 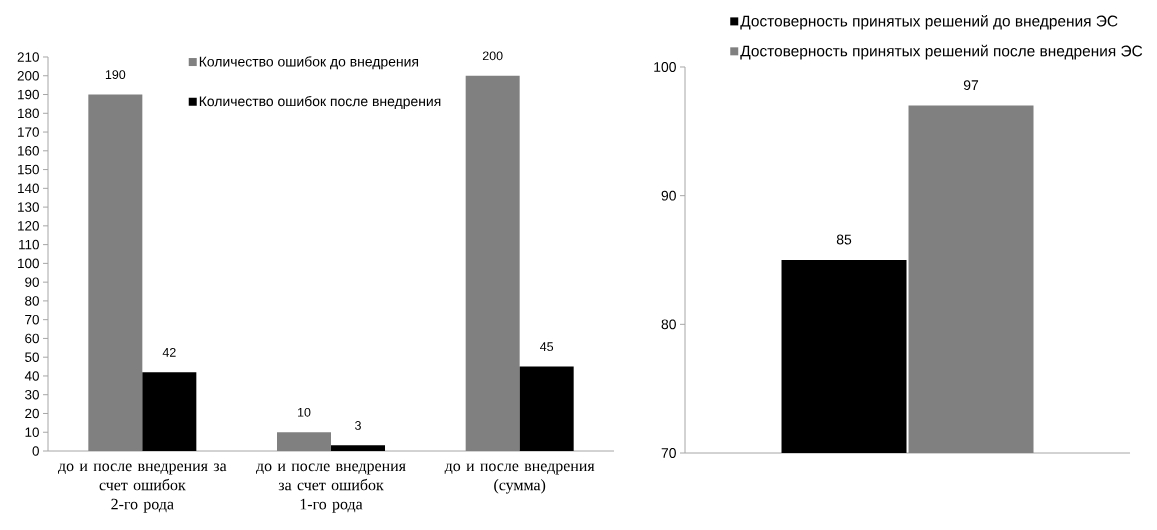 I want to click on y-tick-label: 60, so click(x=32, y=338).